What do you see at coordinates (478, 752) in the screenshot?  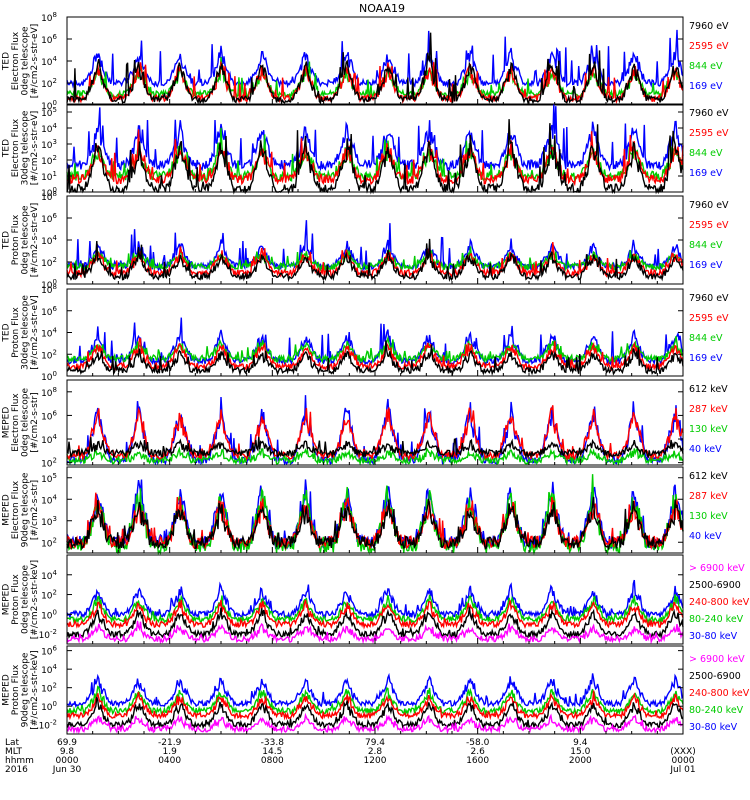 I see `readout-value: 2.6` at bounding box center [478, 752].